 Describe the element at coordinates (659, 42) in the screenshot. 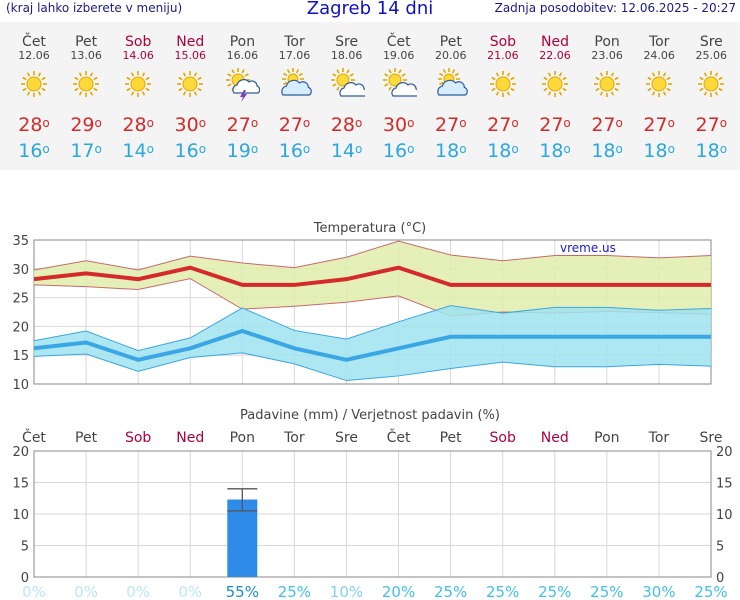

I see `day-name: Tor` at that location.